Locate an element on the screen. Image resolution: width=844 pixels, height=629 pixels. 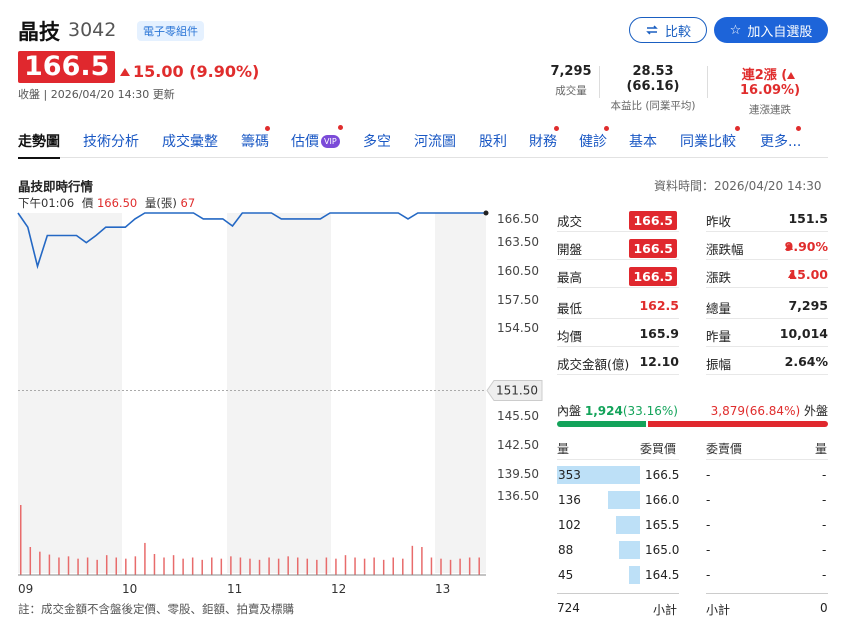
chart-title: 晶技即時行情 is located at coordinates (56, 186).